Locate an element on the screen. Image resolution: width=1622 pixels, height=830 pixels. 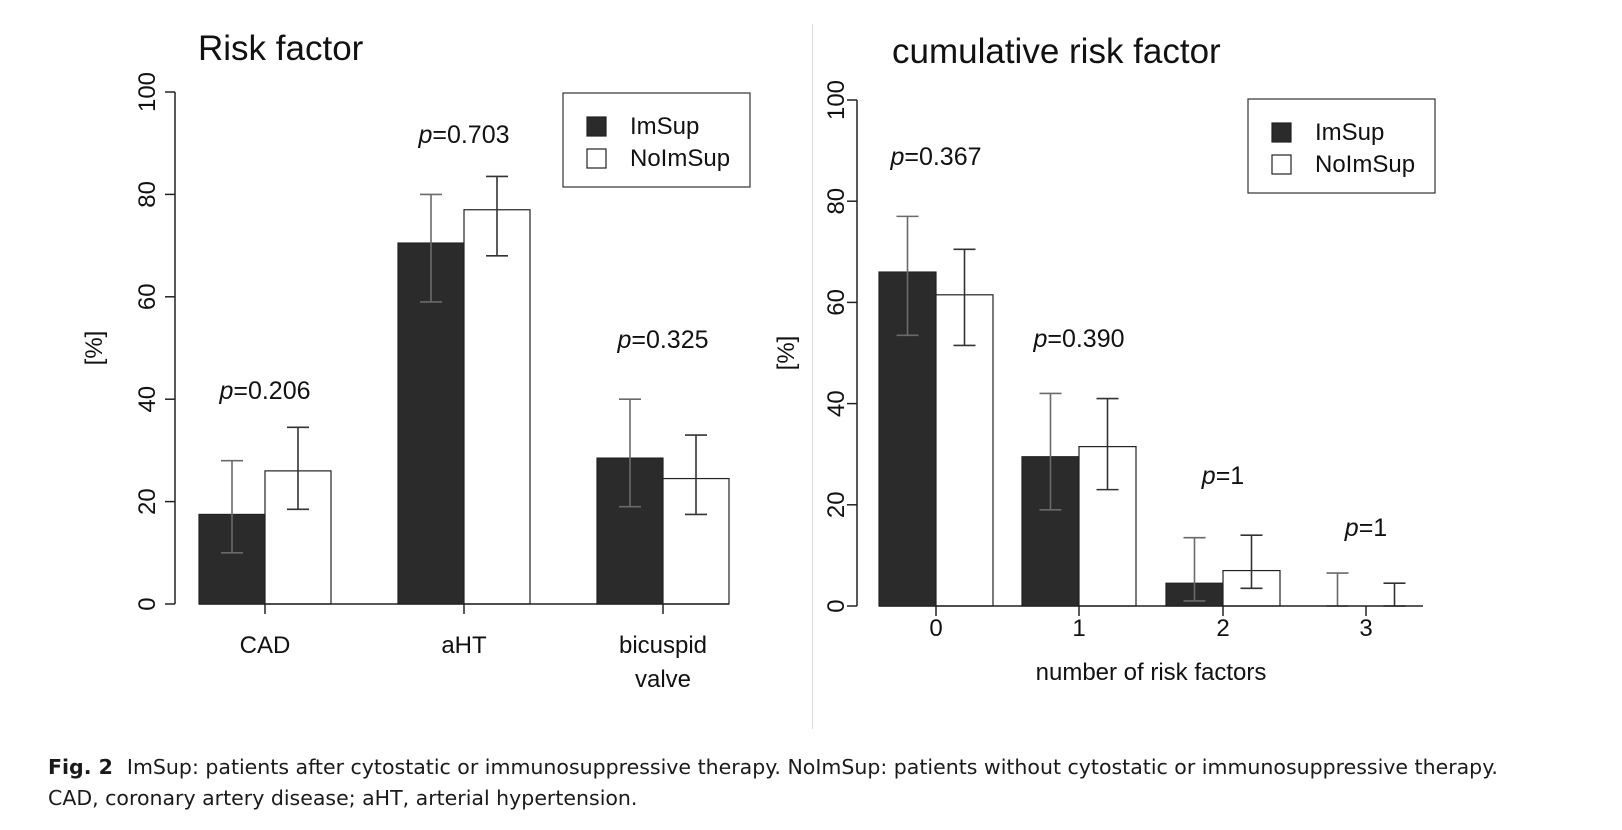
p-value-annotation: p=0.703 is located at coordinates (463, 135).